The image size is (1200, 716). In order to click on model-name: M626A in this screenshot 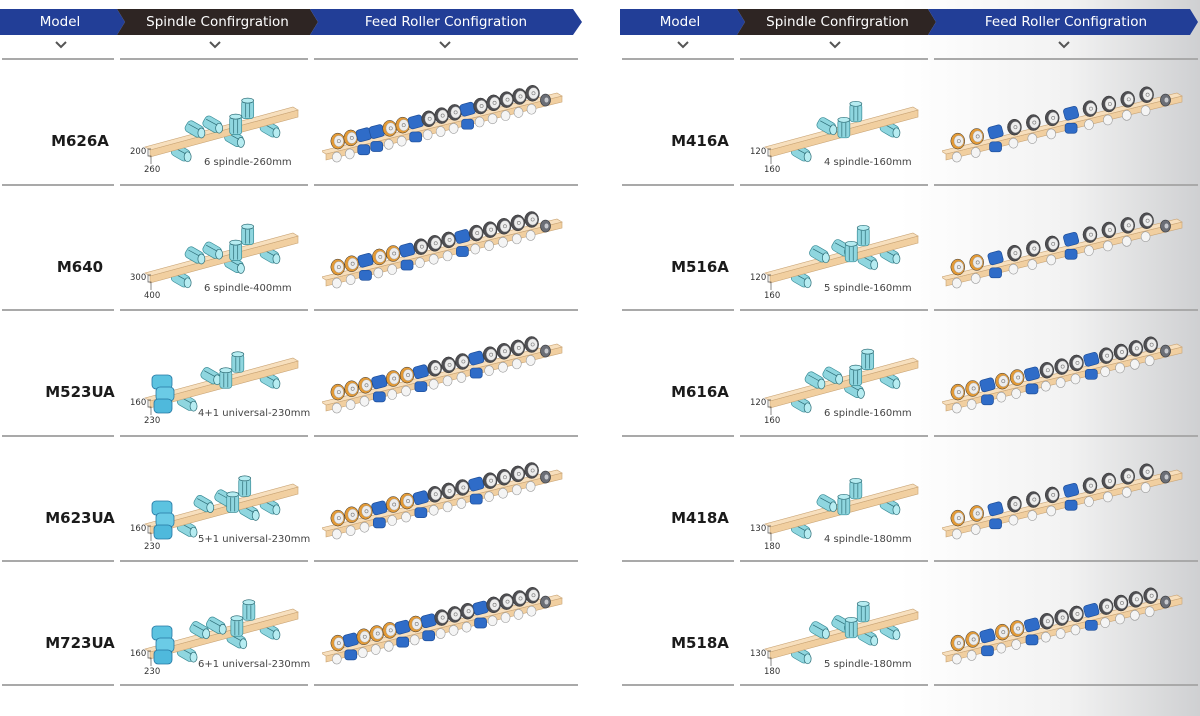, I will do `click(80, 141)`.